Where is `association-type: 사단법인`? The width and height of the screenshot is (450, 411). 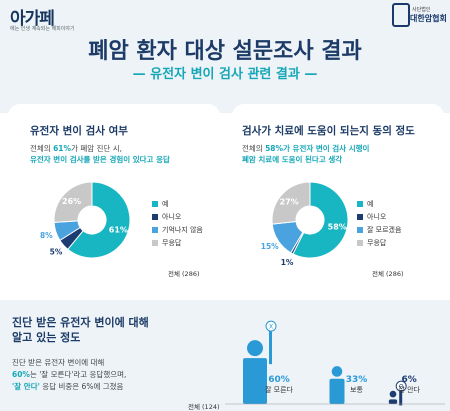 association-type: 사단법인 is located at coordinates (421, 10).